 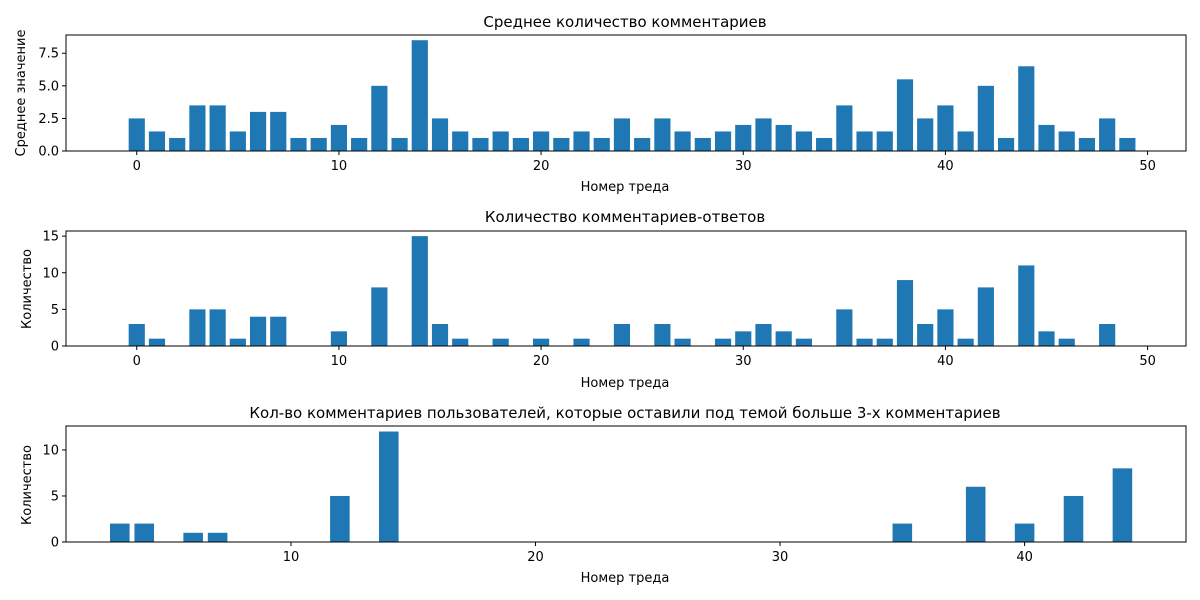 I want to click on y-tick-label: 0.0, so click(x=48, y=152).